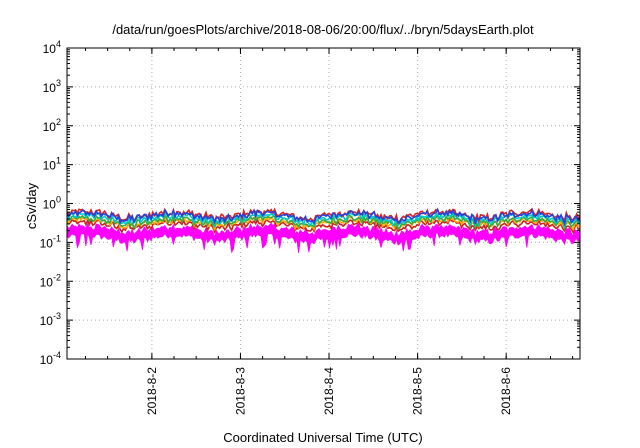  What do you see at coordinates (58, 122) in the screenshot?
I see `y-tick-exponent: 2` at bounding box center [58, 122].